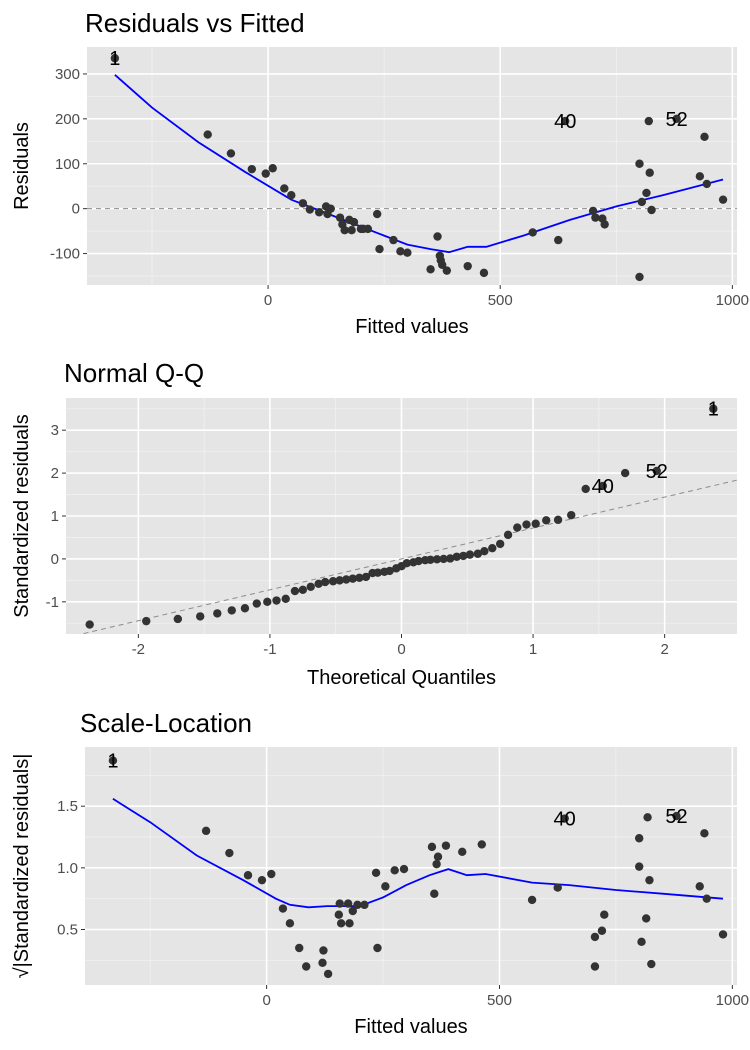 Image resolution: width=750 pixels, height=1050 pixels. Describe the element at coordinates (401, 678) in the screenshot. I see `x-axis-title: Theoretical Quantiles` at that location.